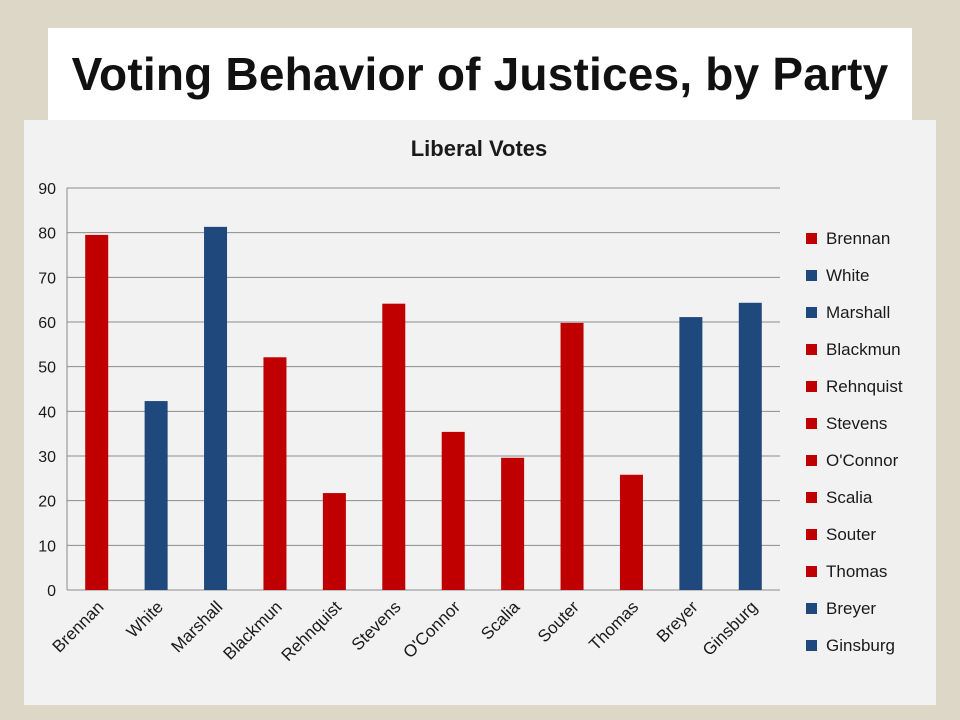  Describe the element at coordinates (47, 546) in the screenshot. I see `y-tick-label: 10` at that location.